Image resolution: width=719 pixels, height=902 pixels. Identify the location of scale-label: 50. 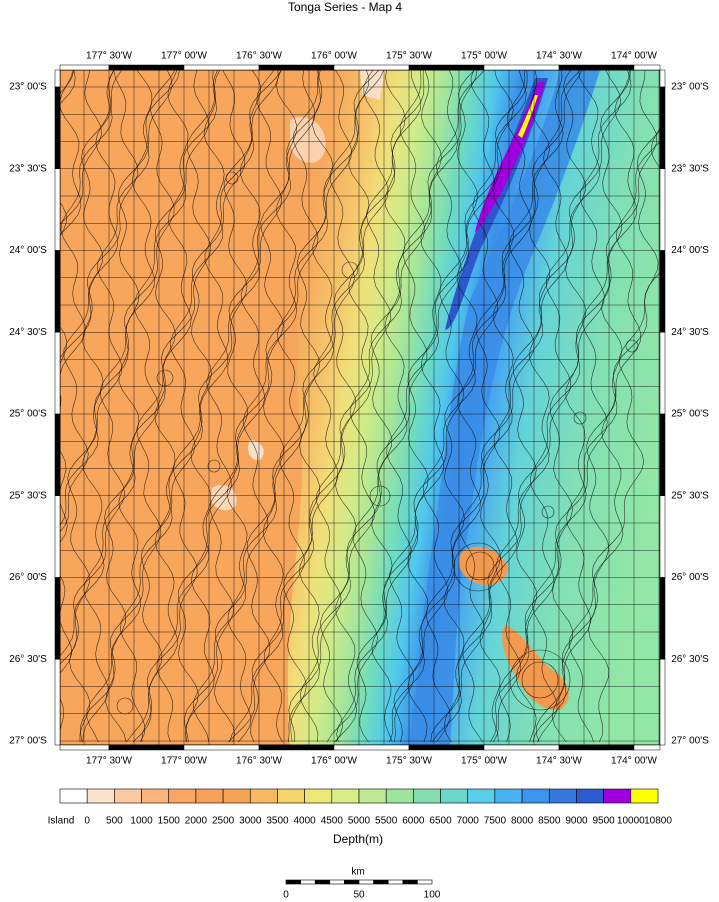
(359, 895).